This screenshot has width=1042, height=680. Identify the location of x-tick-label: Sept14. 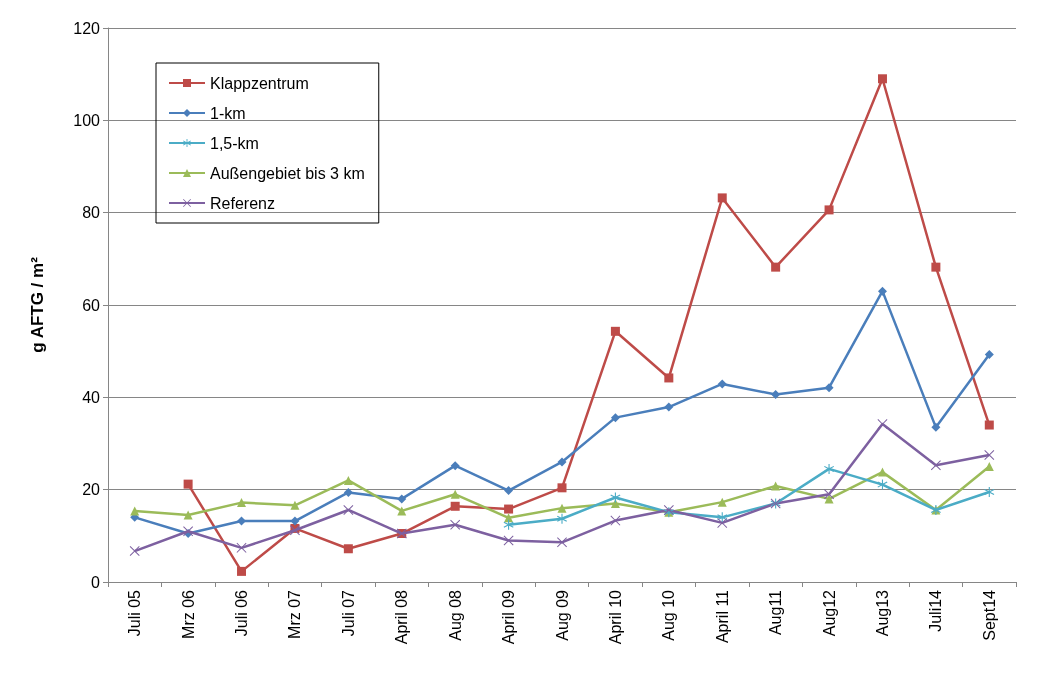
(989, 615).